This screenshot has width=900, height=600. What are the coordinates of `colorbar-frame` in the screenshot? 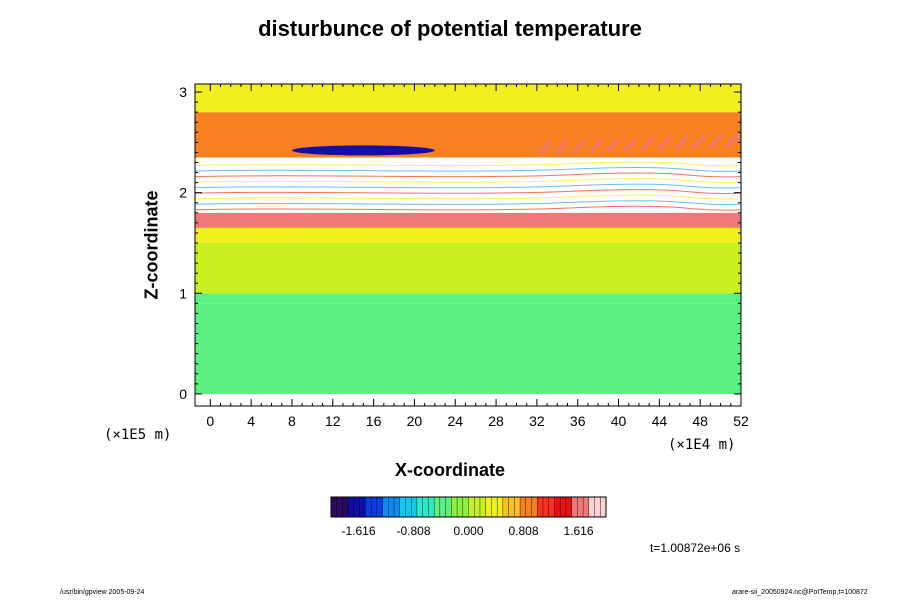 It's located at (468, 507).